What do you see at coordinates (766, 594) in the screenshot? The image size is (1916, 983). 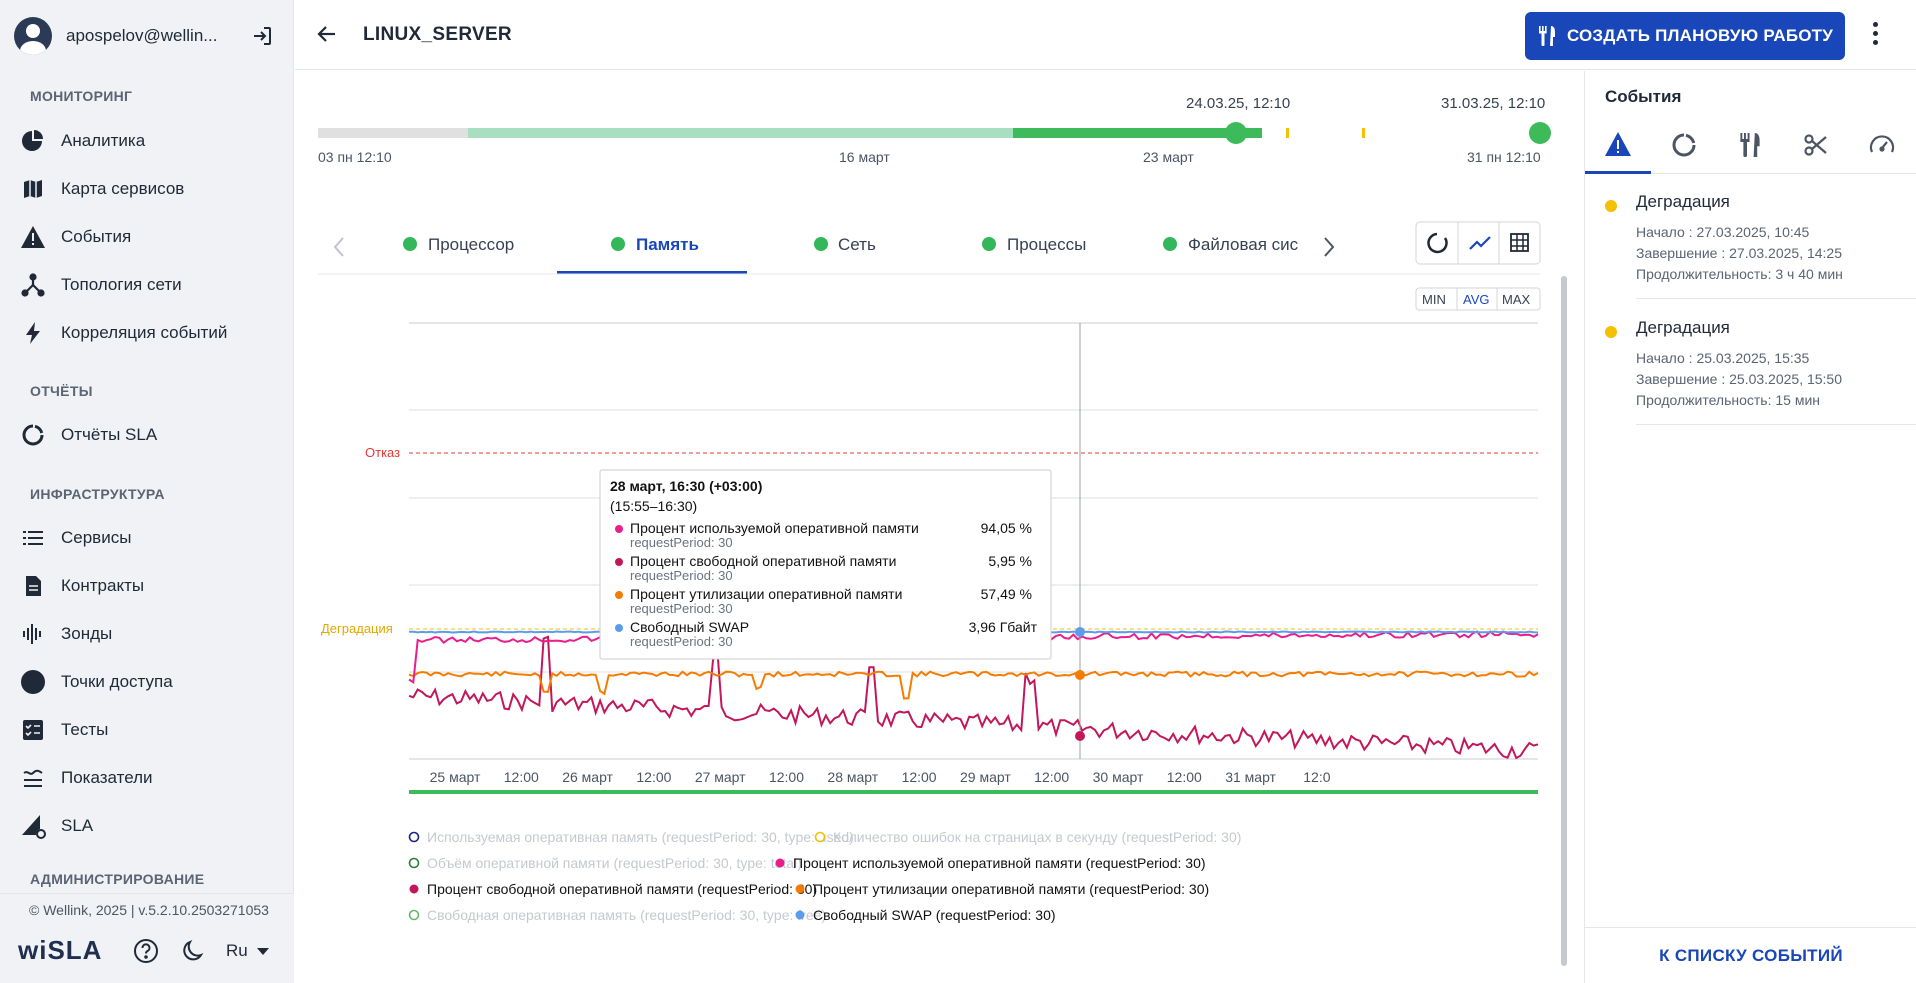 I see `tooltip-row-name: Процент утилизации оперативной памяти` at bounding box center [766, 594].